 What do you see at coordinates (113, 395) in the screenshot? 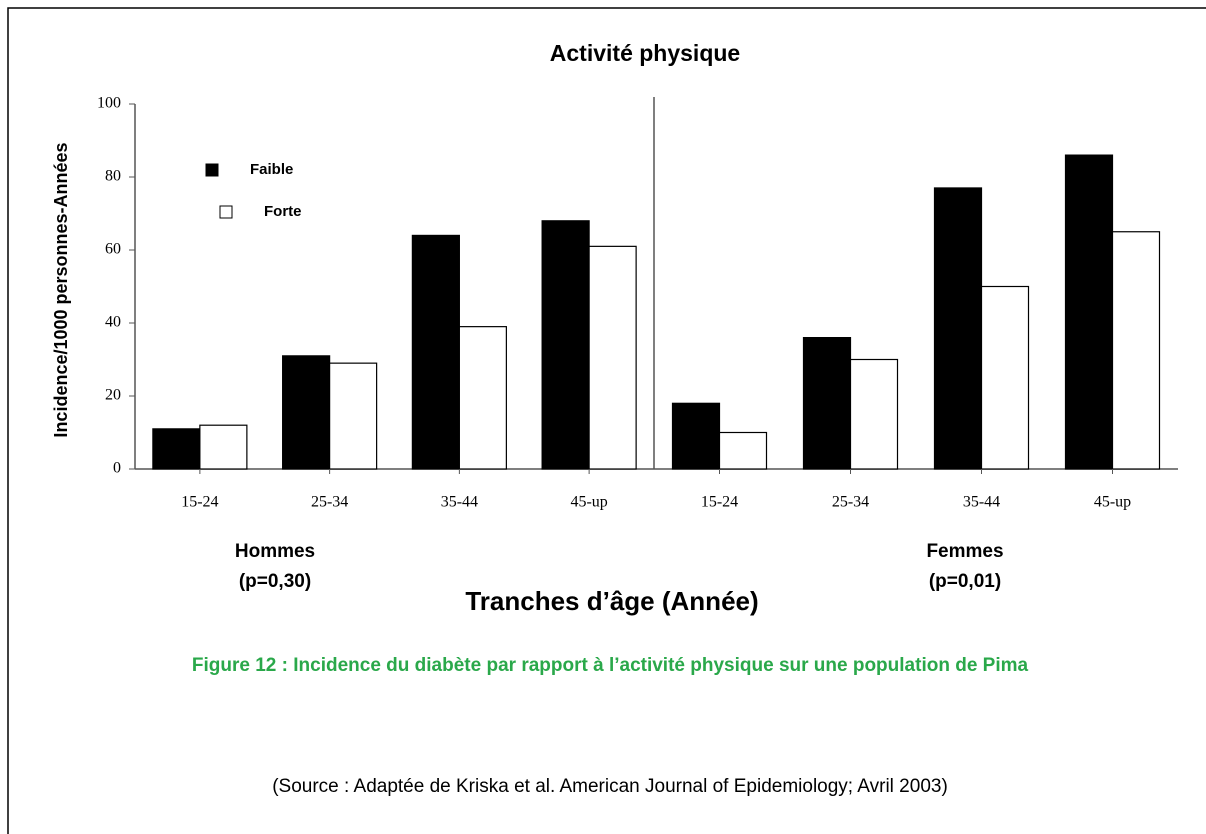
I see `y-tick-label: 20` at bounding box center [113, 395].